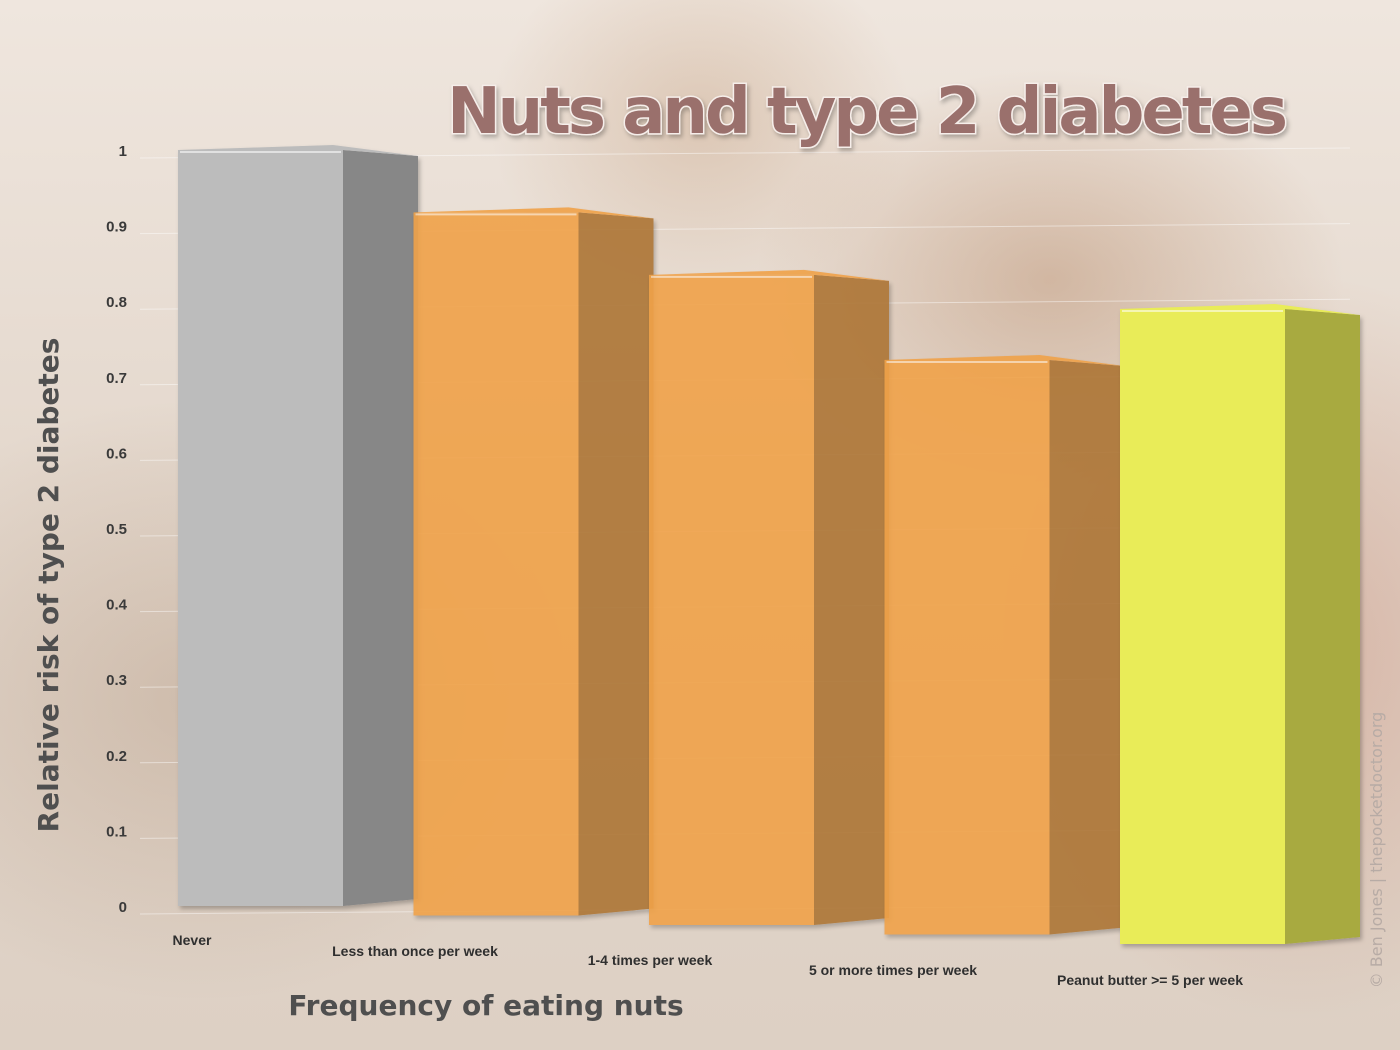 The image size is (1400, 1050). I want to click on y-axis-title: Relative risk of type 2 diabetes, so click(48, 585).